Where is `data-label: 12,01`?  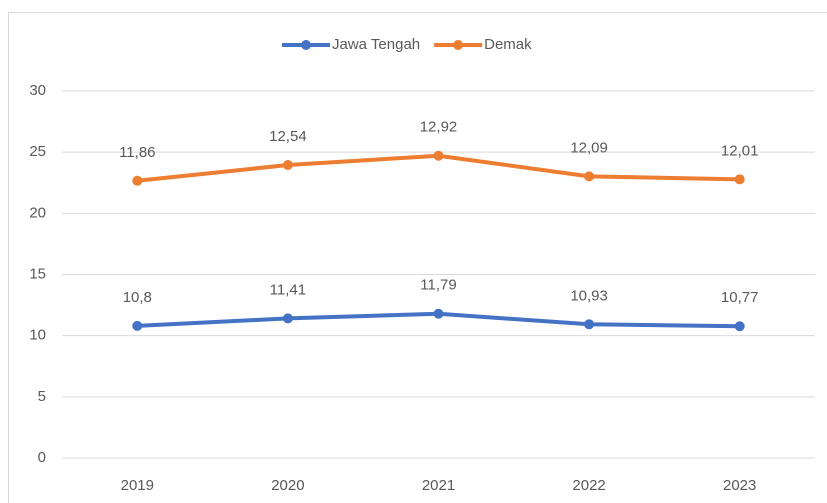 data-label: 12,01 is located at coordinates (740, 150).